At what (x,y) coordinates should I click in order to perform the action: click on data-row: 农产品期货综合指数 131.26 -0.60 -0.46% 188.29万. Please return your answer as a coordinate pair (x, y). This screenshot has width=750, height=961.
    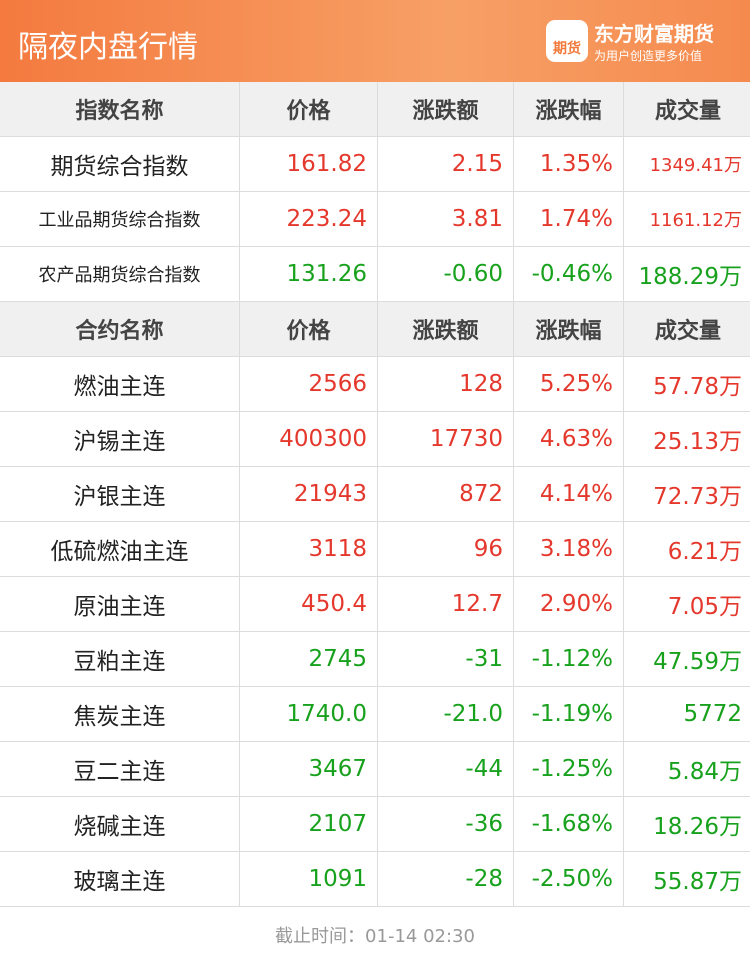
    Looking at the image, I should click on (375, 274).